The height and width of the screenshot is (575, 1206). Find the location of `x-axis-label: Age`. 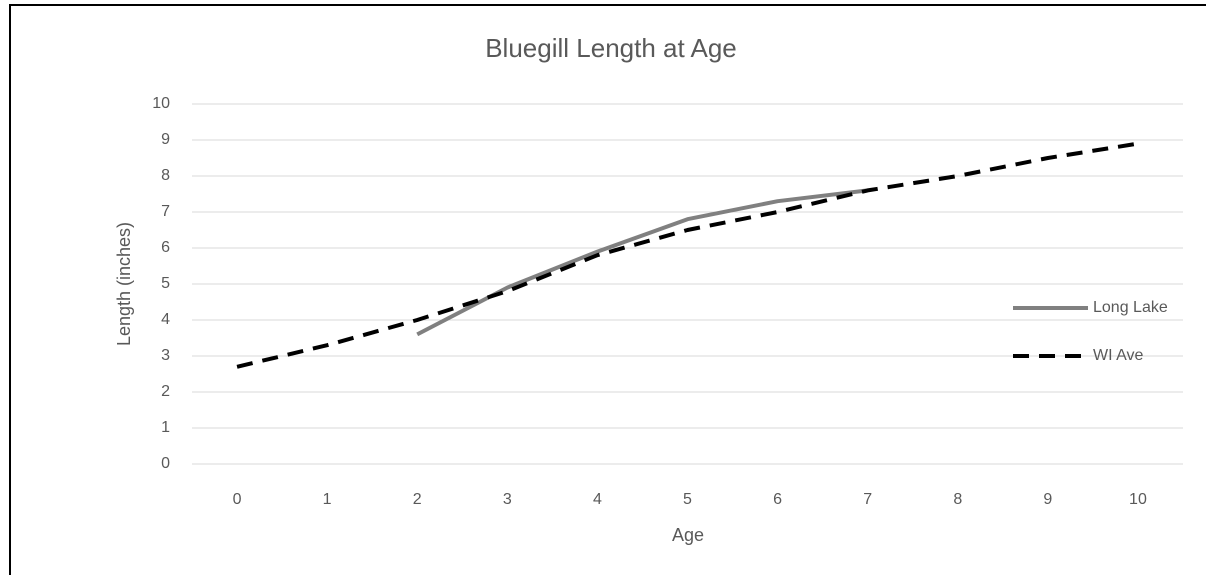

x-axis-label: Age is located at coordinates (688, 535).